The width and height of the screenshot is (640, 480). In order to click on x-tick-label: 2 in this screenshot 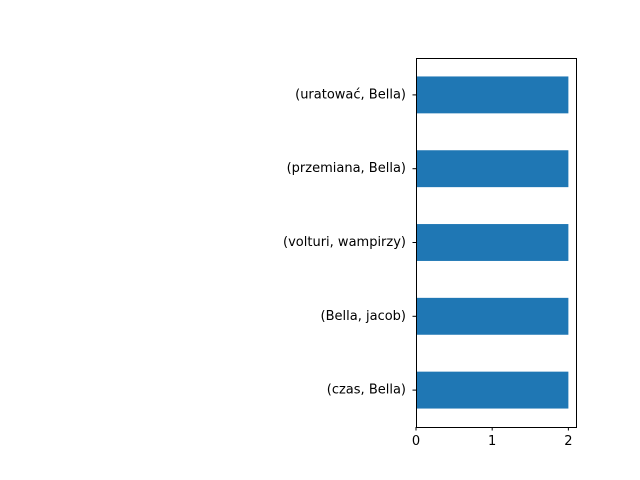, I will do `click(568, 441)`.